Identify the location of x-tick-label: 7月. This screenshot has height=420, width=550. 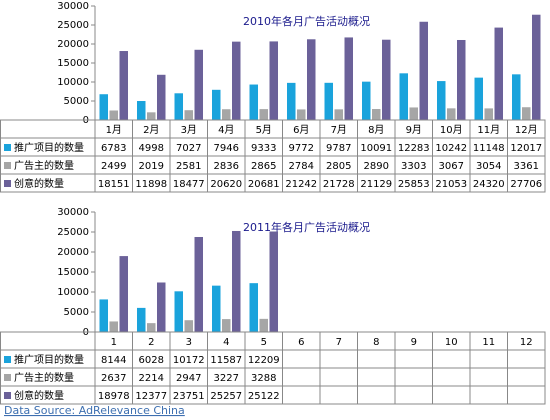
(339, 130).